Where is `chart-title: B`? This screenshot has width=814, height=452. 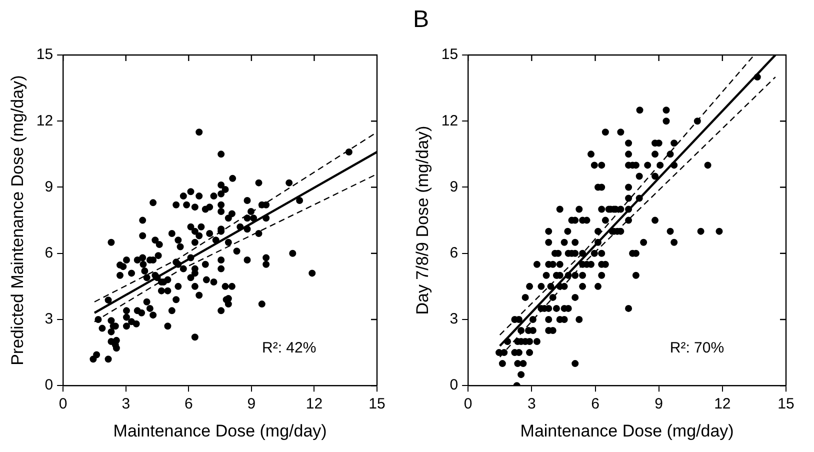
chart-title: B is located at coordinates (421, 20).